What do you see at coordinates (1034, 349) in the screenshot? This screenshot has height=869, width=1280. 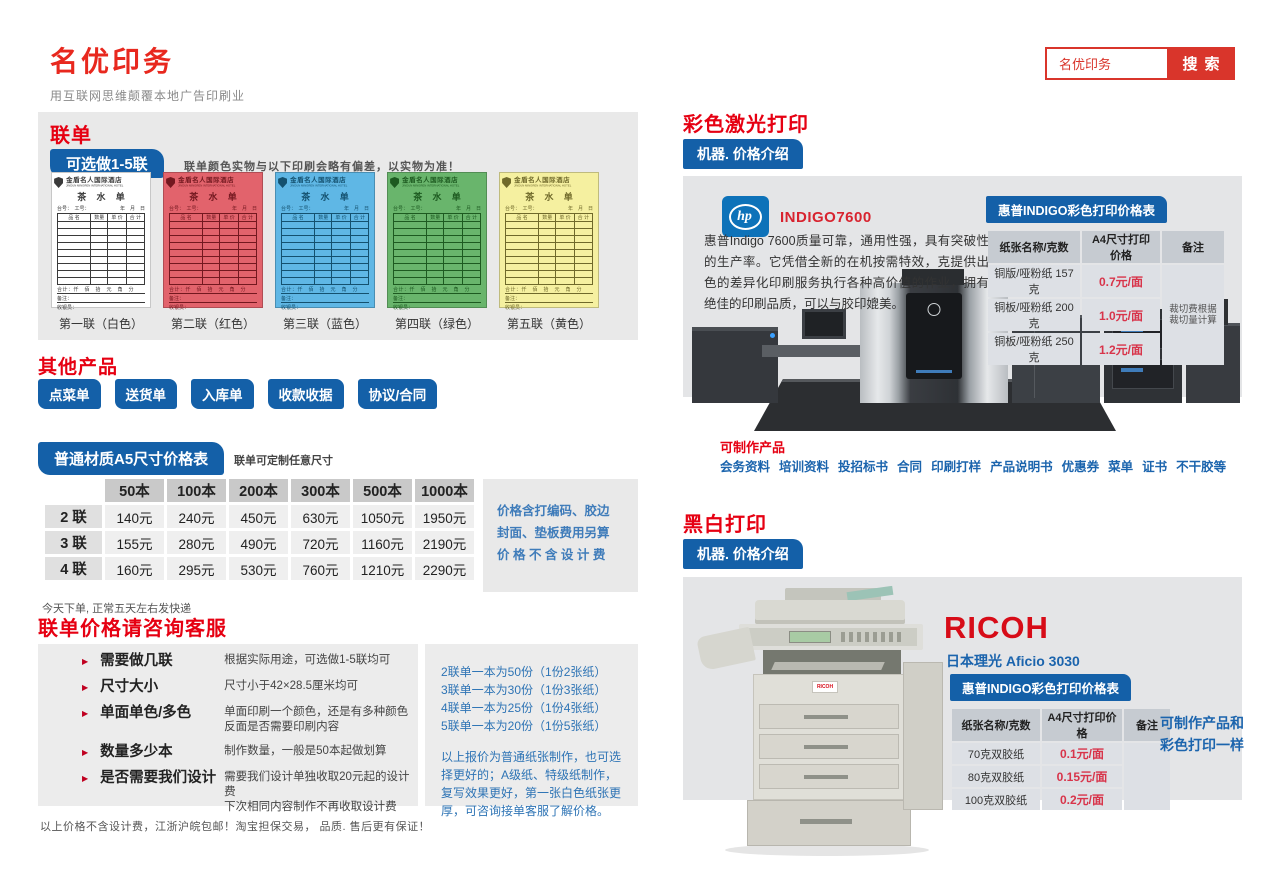 I see `paper-cell: 铜板/哑粉纸 250克` at bounding box center [1034, 349].